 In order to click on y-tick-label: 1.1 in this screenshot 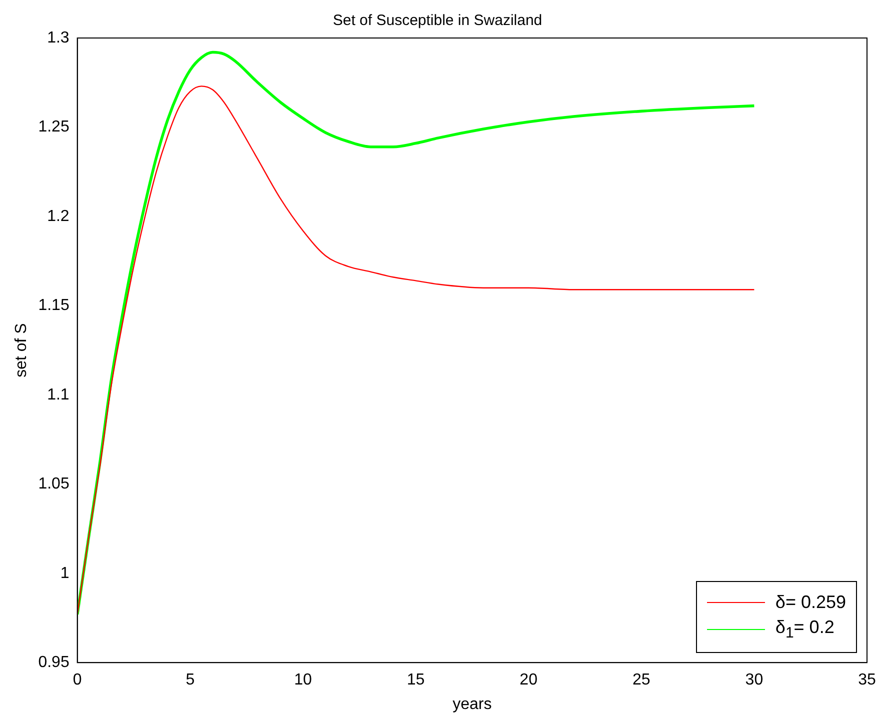, I will do `click(58, 395)`.